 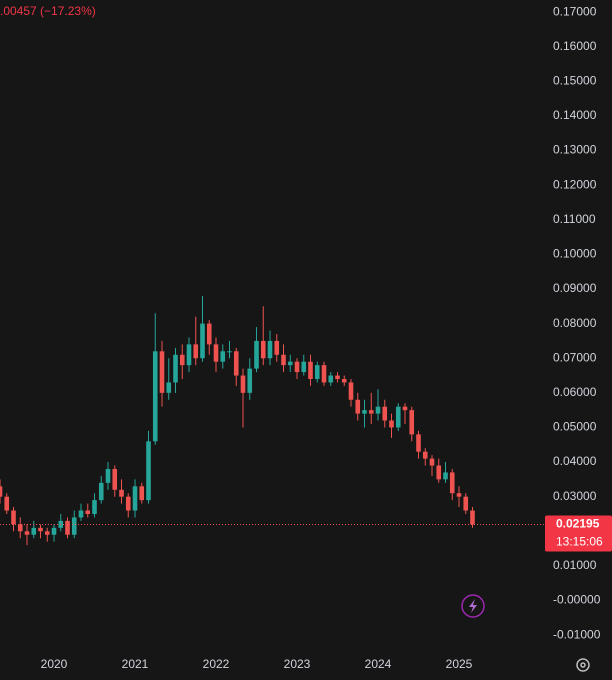 What do you see at coordinates (48, 11) in the screenshot?
I see `change-label: .00457 (−17.23%)` at bounding box center [48, 11].